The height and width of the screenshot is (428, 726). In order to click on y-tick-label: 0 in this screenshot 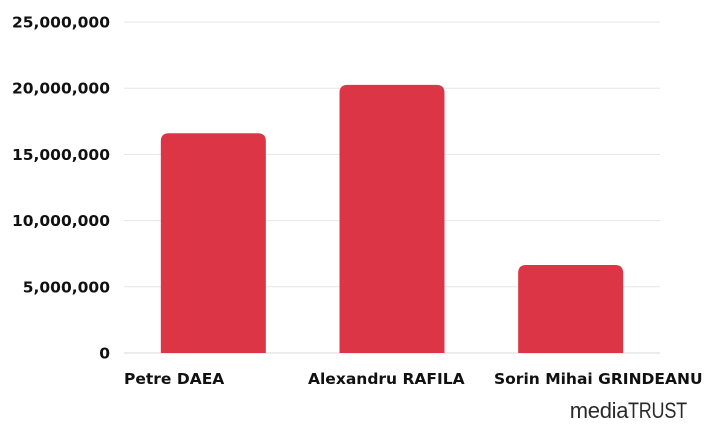, I will do `click(104, 354)`.